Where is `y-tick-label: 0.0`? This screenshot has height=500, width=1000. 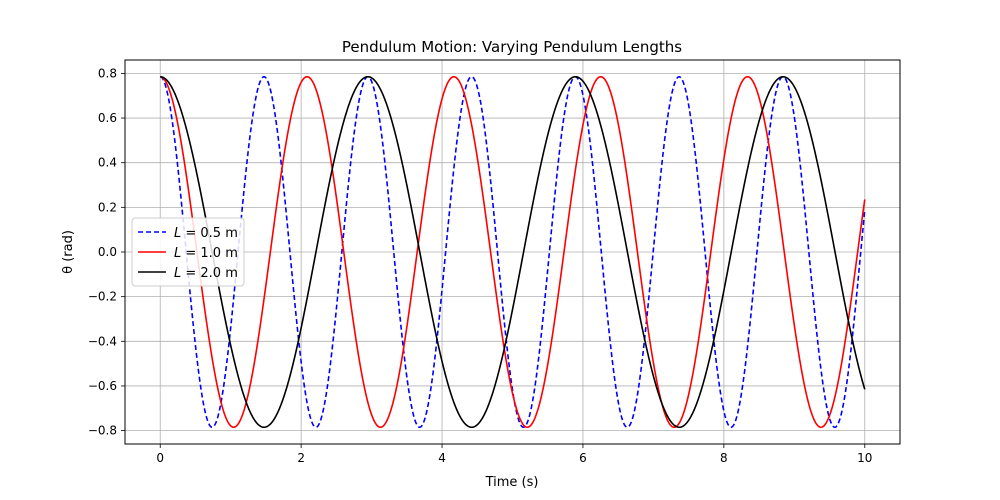
y-tick-label: 0.0 is located at coordinates (107, 252).